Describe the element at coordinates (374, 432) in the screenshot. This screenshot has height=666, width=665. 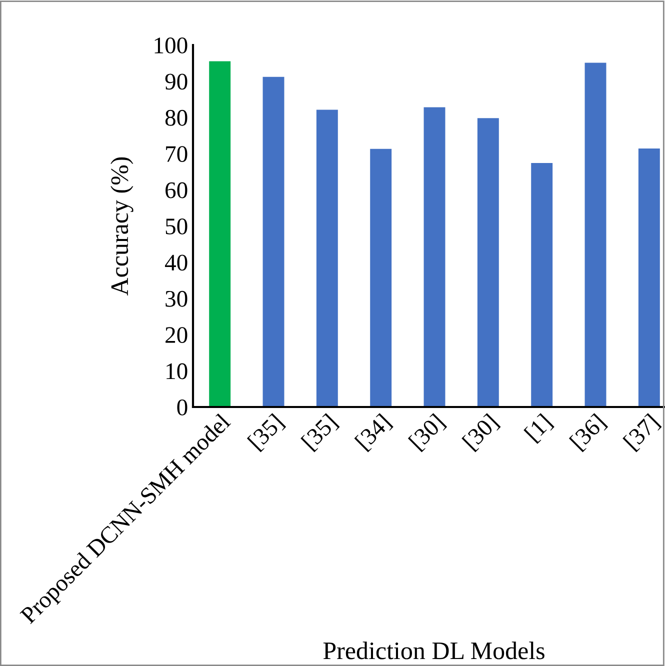
I see `x-tick-label: [34]` at that location.